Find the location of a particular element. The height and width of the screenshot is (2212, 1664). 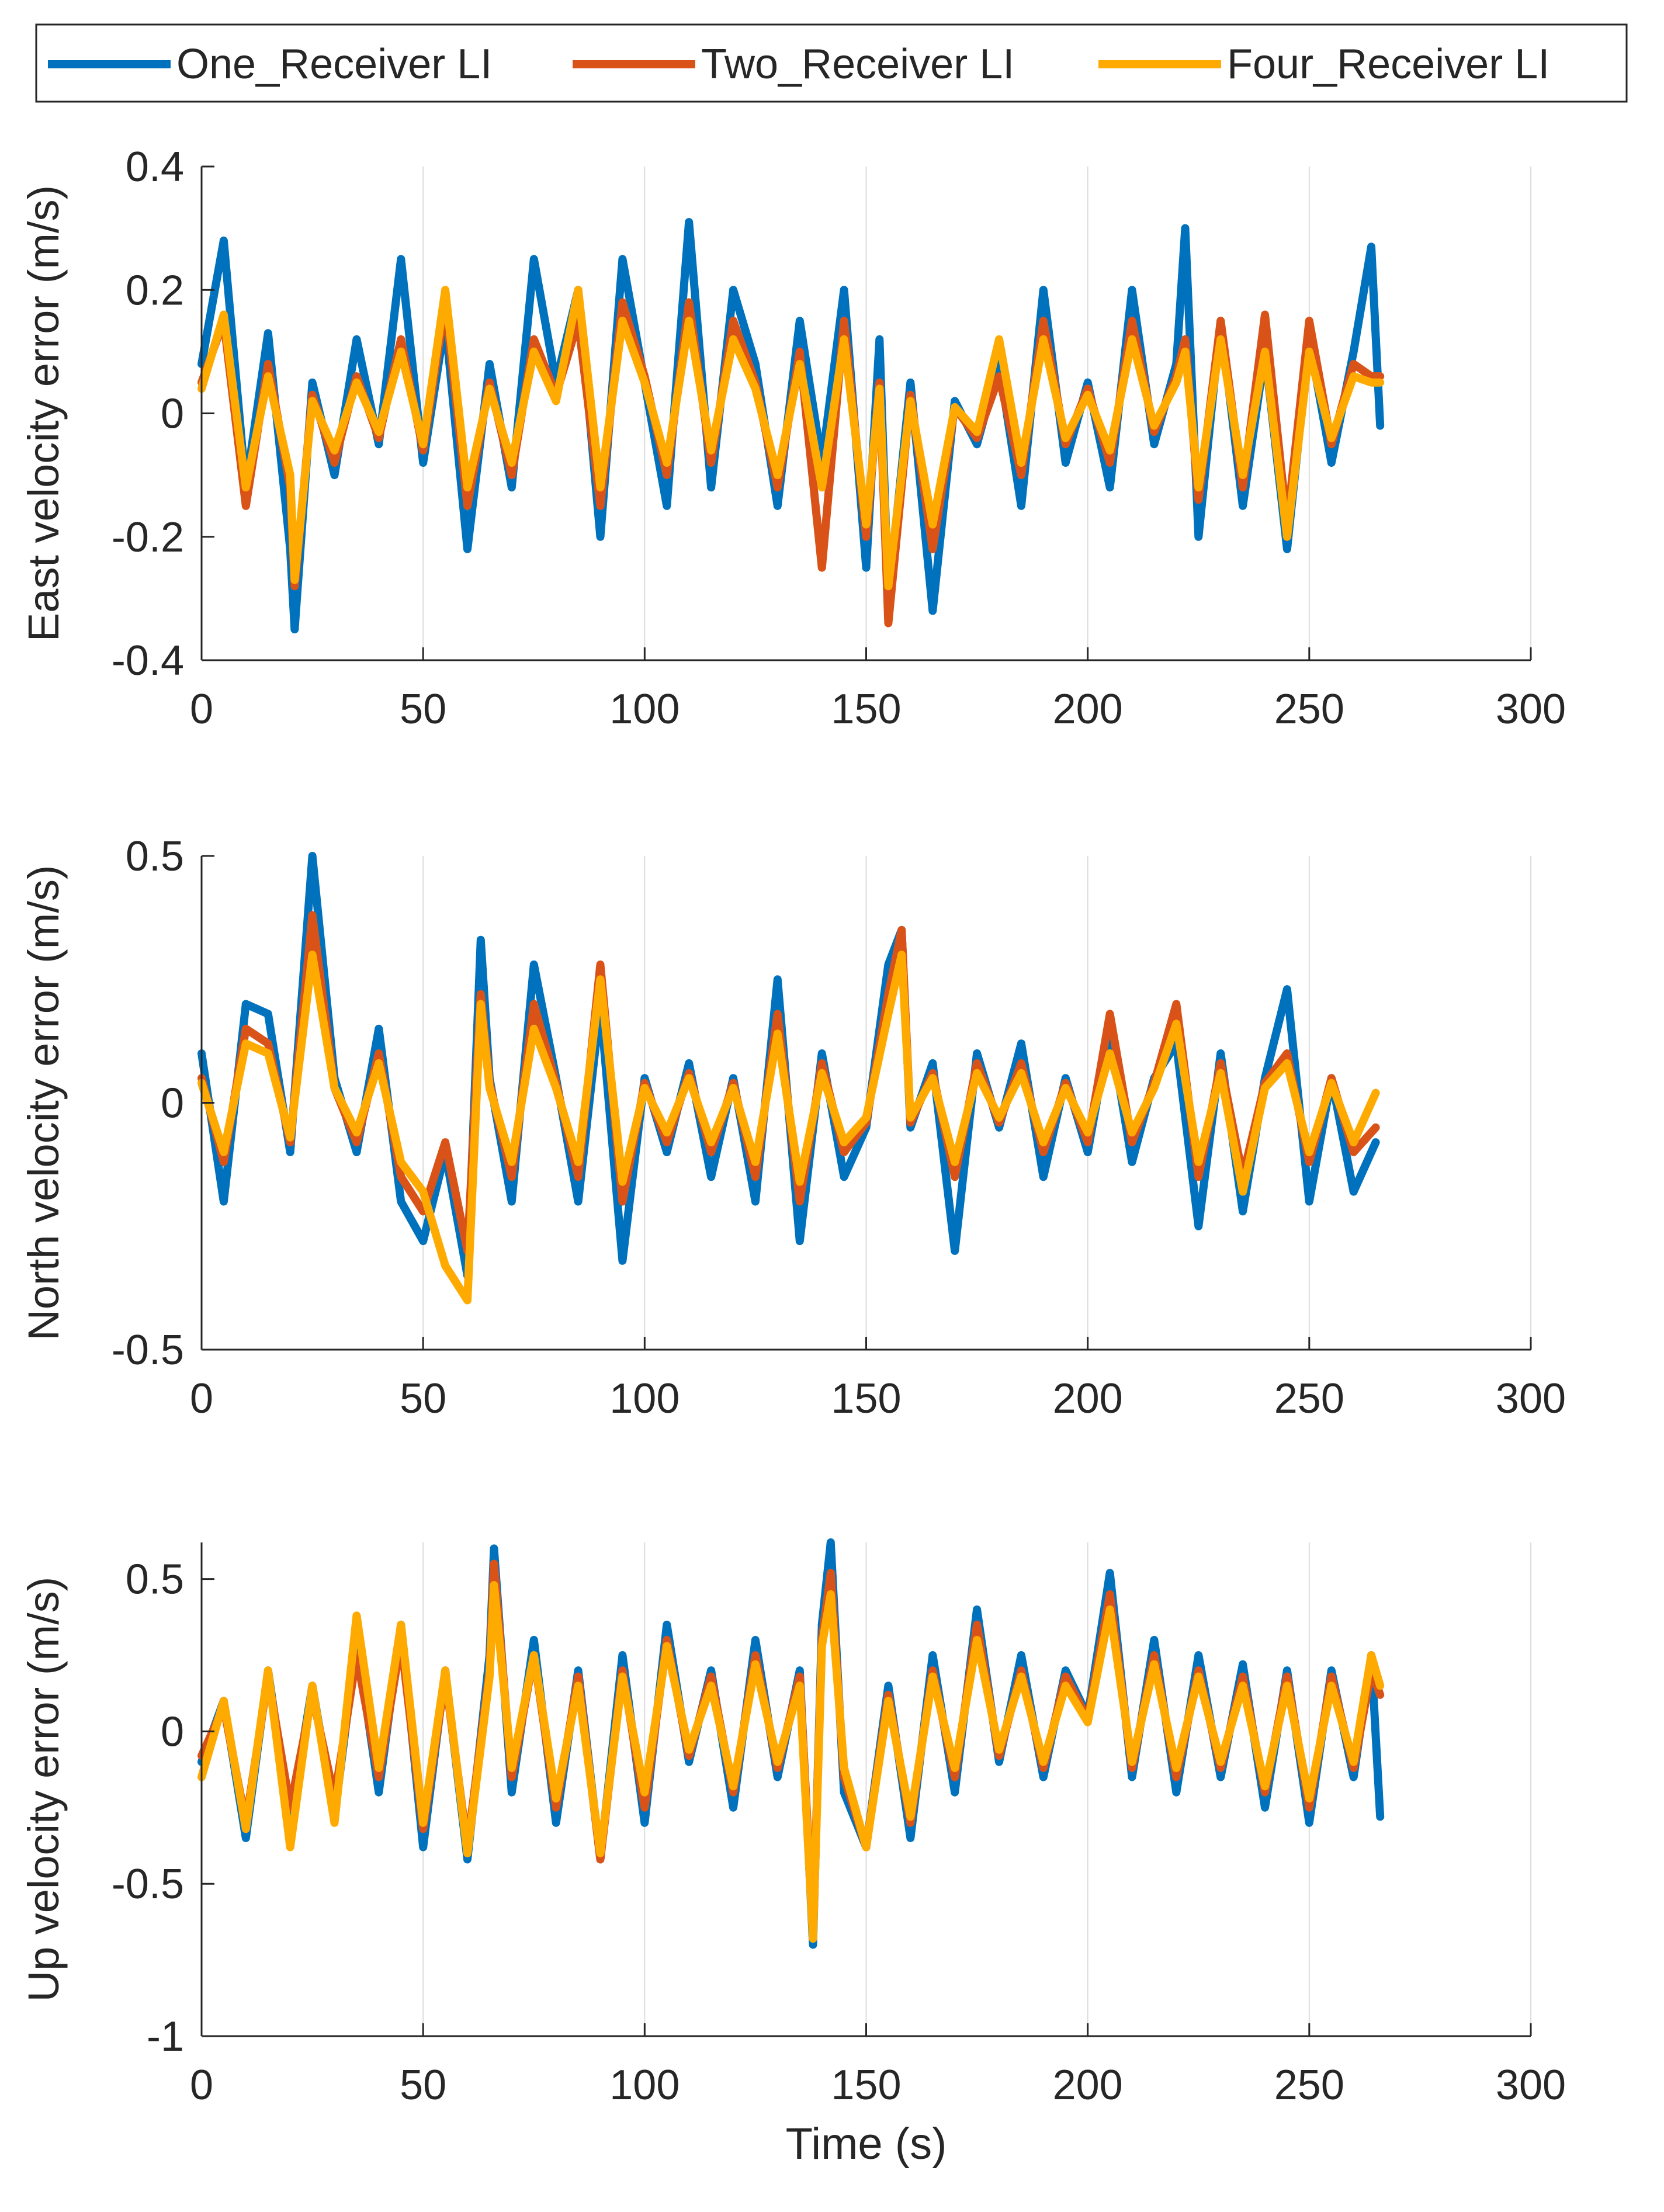

legend-label-two-receiver: Two_Receiver LI is located at coordinates (857, 64).